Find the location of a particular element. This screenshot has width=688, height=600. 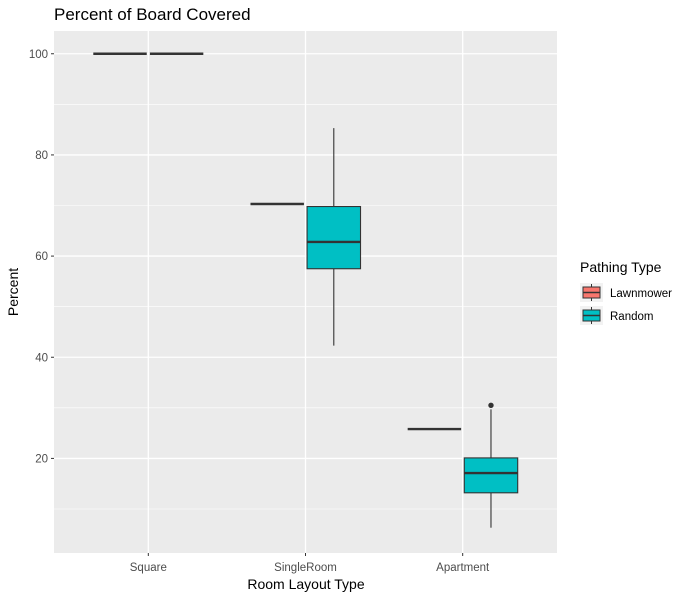

outlier-point is located at coordinates (491, 405).